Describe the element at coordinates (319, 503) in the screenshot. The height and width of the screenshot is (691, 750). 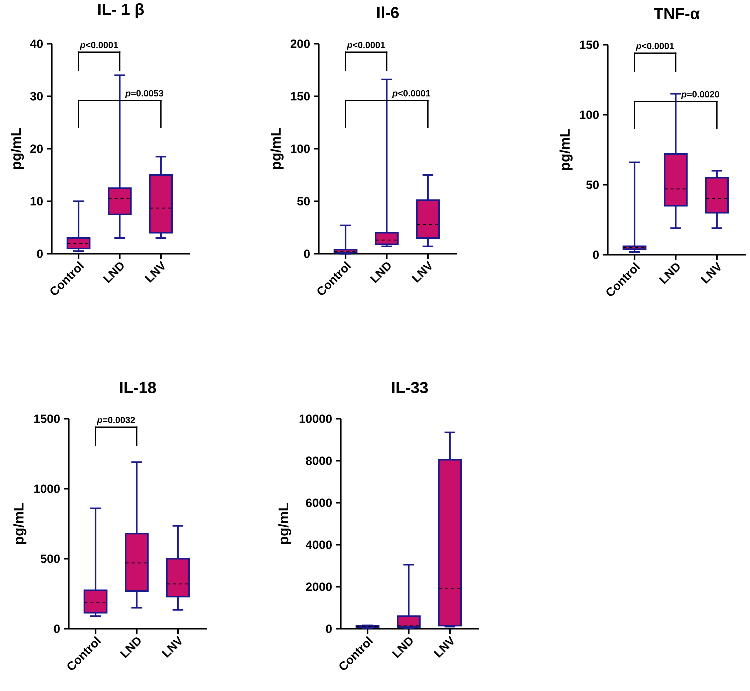
I see `y-tick-label: 6000` at that location.